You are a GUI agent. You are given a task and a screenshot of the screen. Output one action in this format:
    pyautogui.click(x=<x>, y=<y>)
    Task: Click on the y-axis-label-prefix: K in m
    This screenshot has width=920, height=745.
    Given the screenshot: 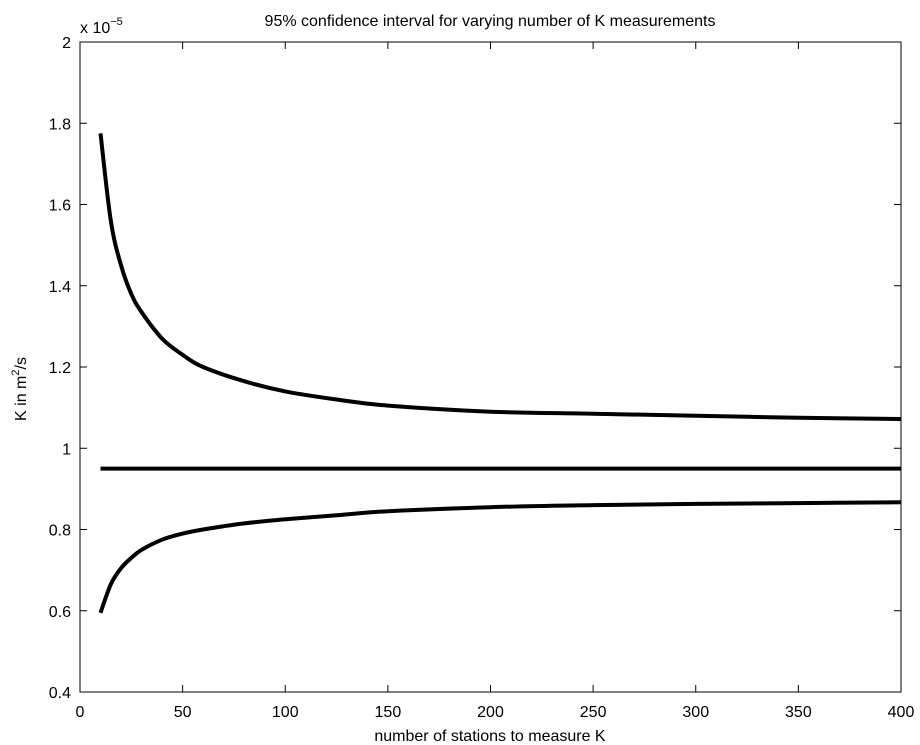 What is the action you would take?
    pyautogui.click(x=21, y=398)
    